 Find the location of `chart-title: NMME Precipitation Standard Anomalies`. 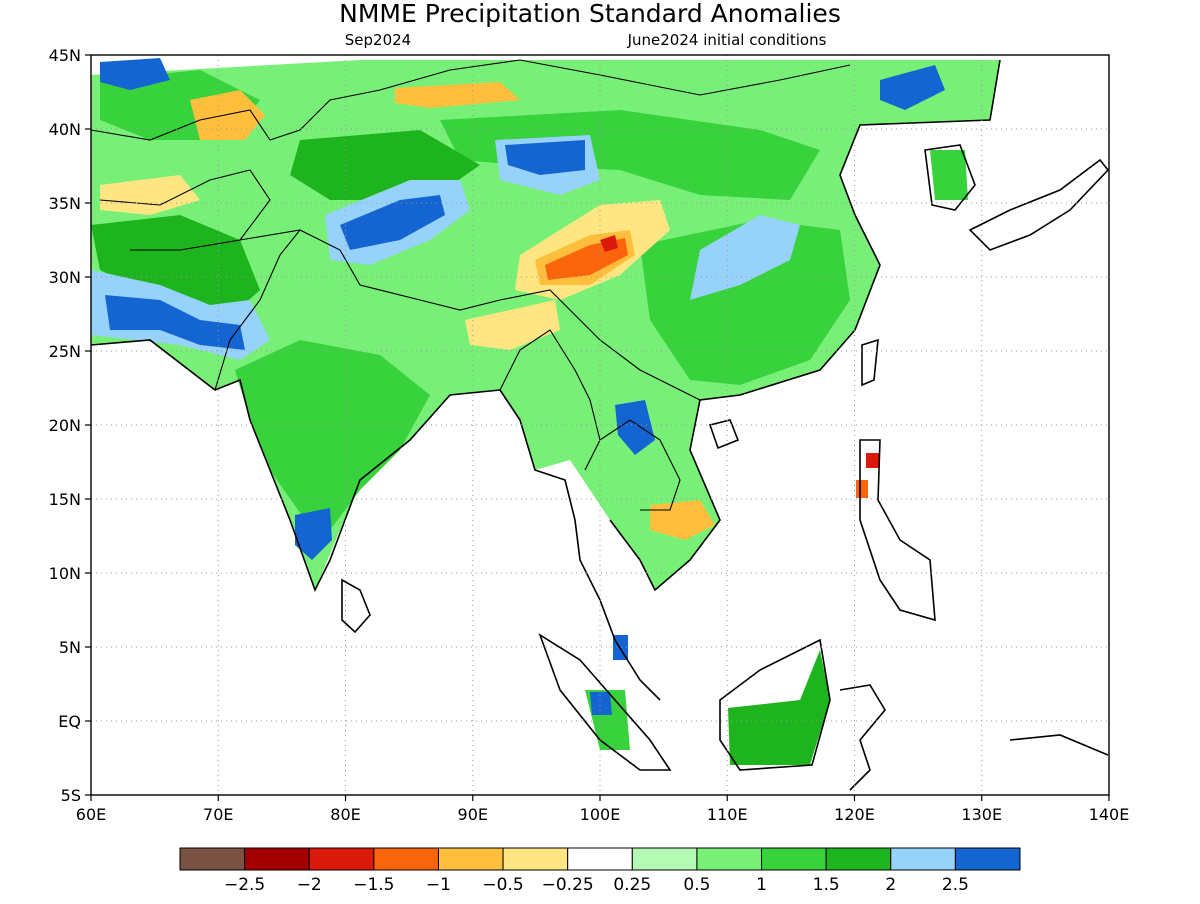

chart-title: NMME Precipitation Standard Anomalies is located at coordinates (590, 14).